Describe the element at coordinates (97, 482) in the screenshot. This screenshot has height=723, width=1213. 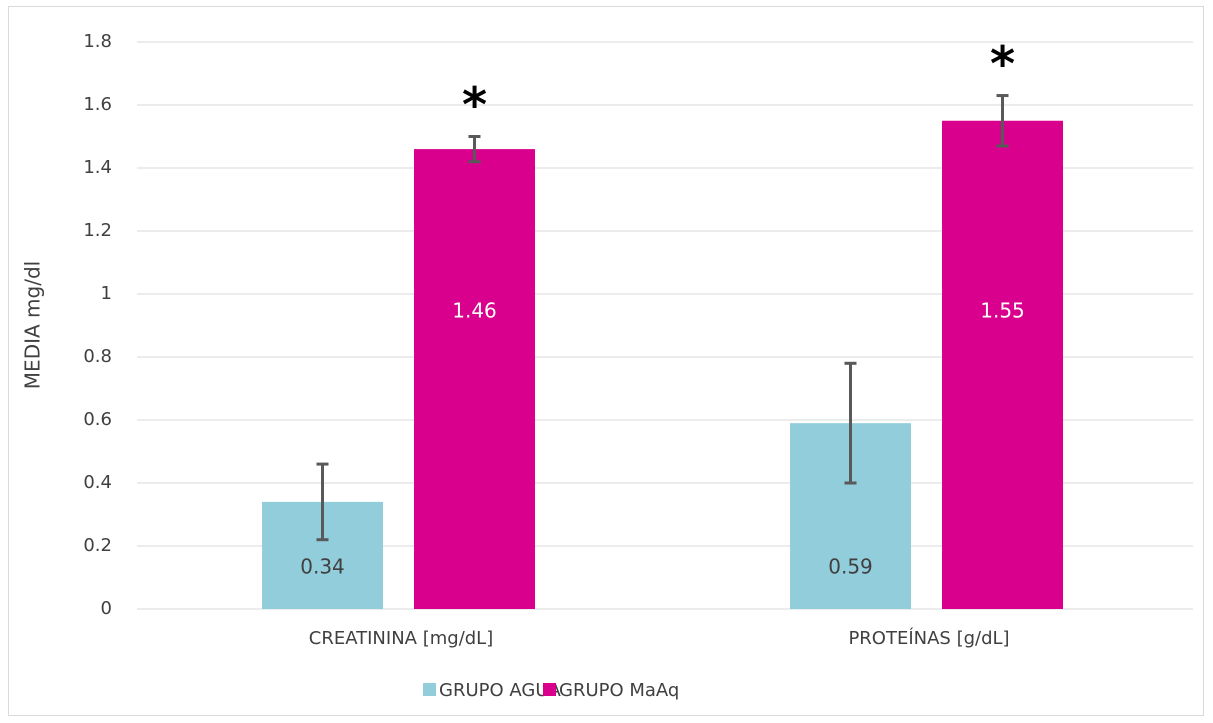
I see `y-tick-label: 0.4` at that location.